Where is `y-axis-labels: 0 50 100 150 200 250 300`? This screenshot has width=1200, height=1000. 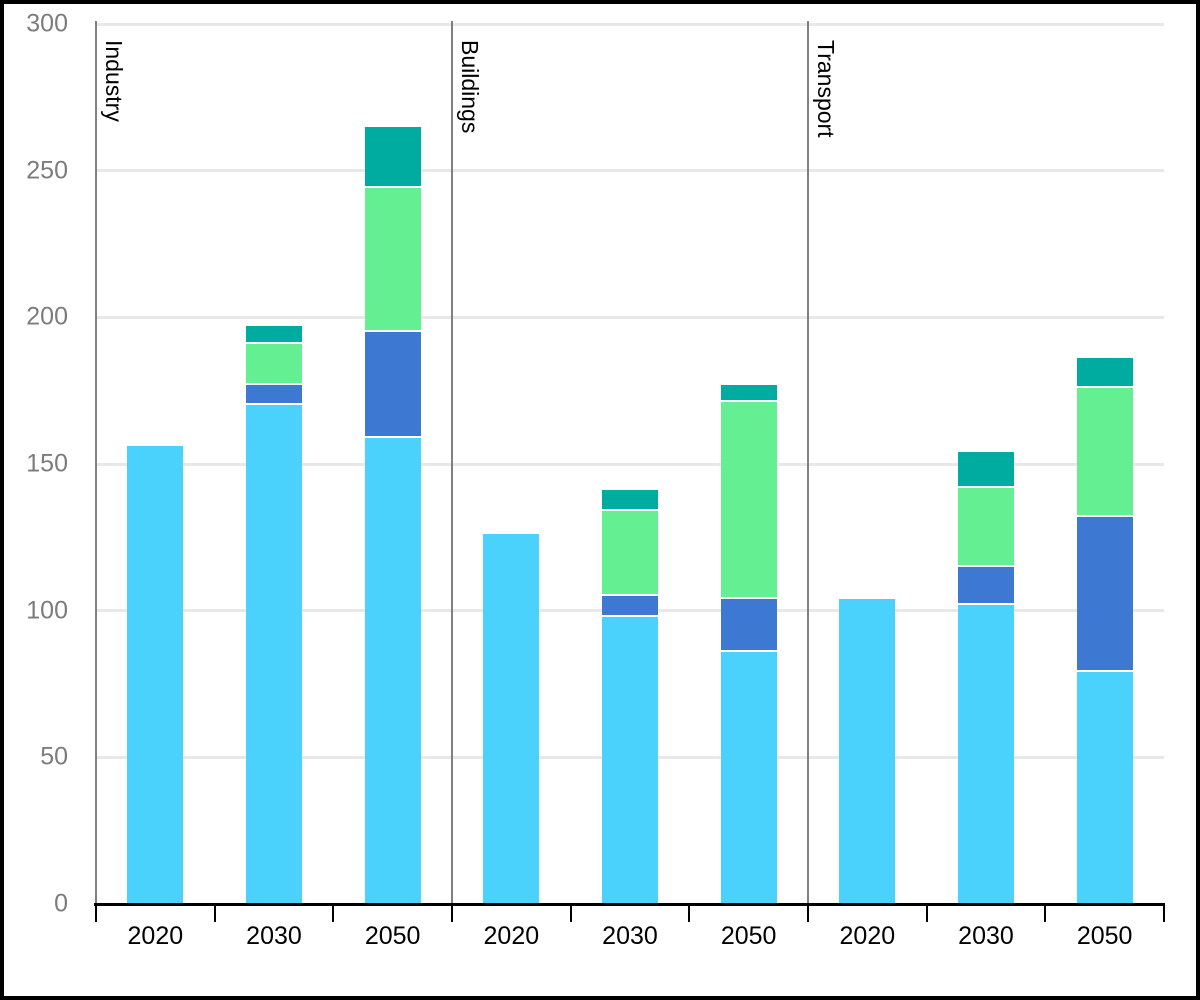 y-axis-labels: 0 50 100 150 200 250 300 is located at coordinates (36, 500).